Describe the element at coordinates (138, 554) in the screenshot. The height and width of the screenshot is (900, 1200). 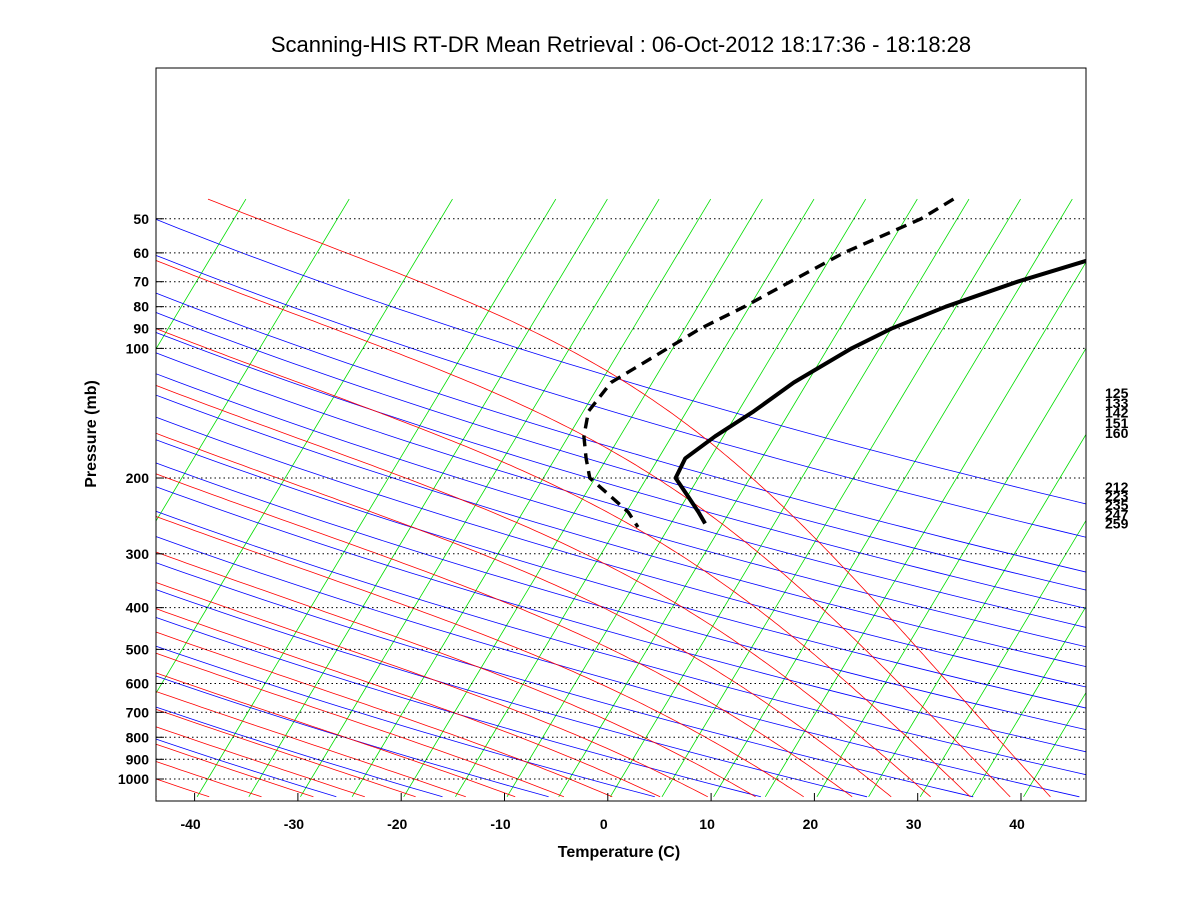
I see `y-tick-label: 300` at that location.